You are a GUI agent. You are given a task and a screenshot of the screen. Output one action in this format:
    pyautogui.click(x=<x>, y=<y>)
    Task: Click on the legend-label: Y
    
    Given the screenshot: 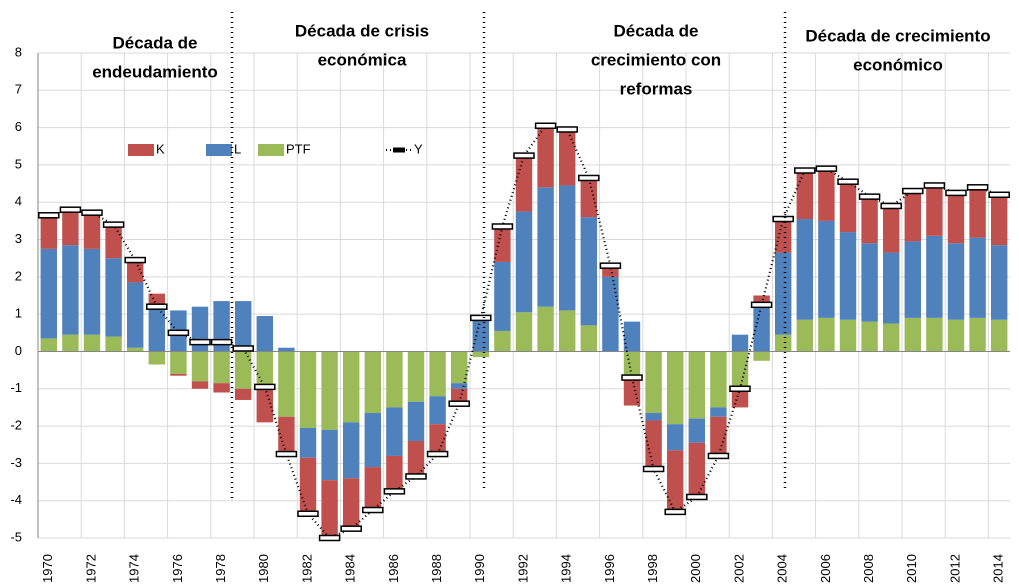 What is the action you would take?
    pyautogui.click(x=418, y=148)
    